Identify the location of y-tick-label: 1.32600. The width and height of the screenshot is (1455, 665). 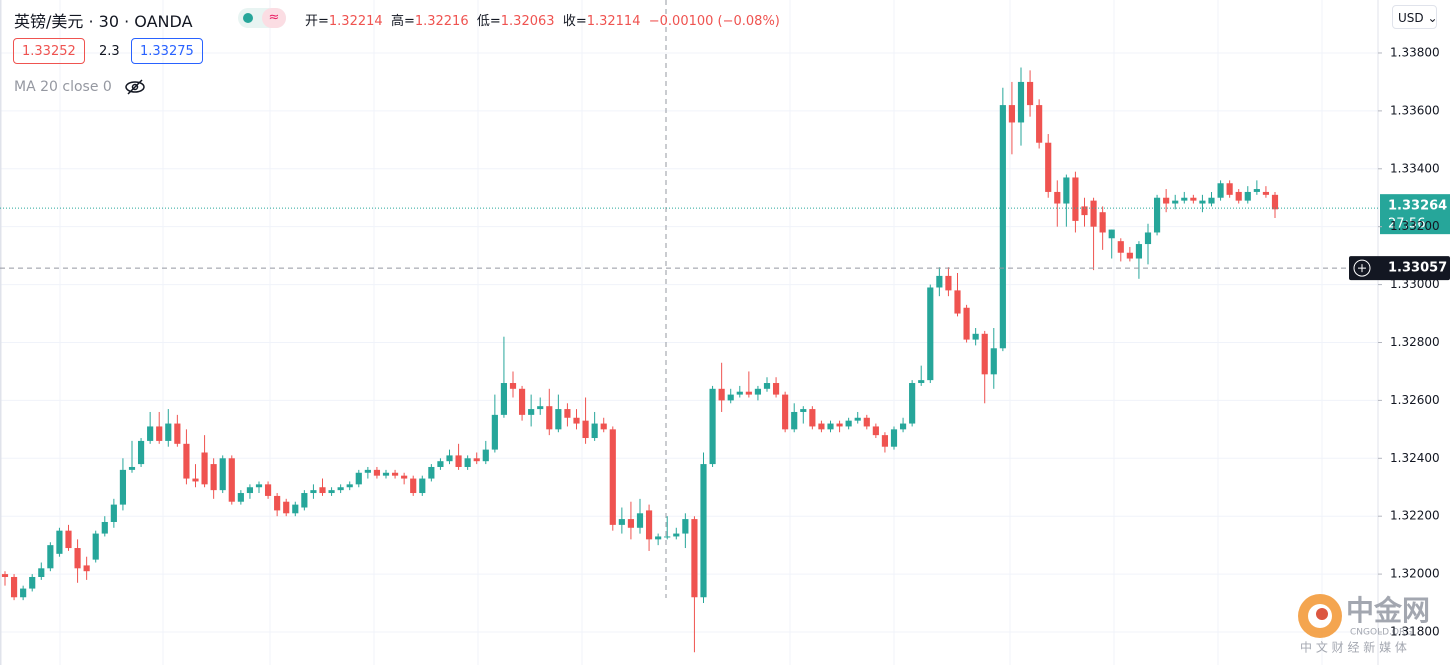
(1415, 400).